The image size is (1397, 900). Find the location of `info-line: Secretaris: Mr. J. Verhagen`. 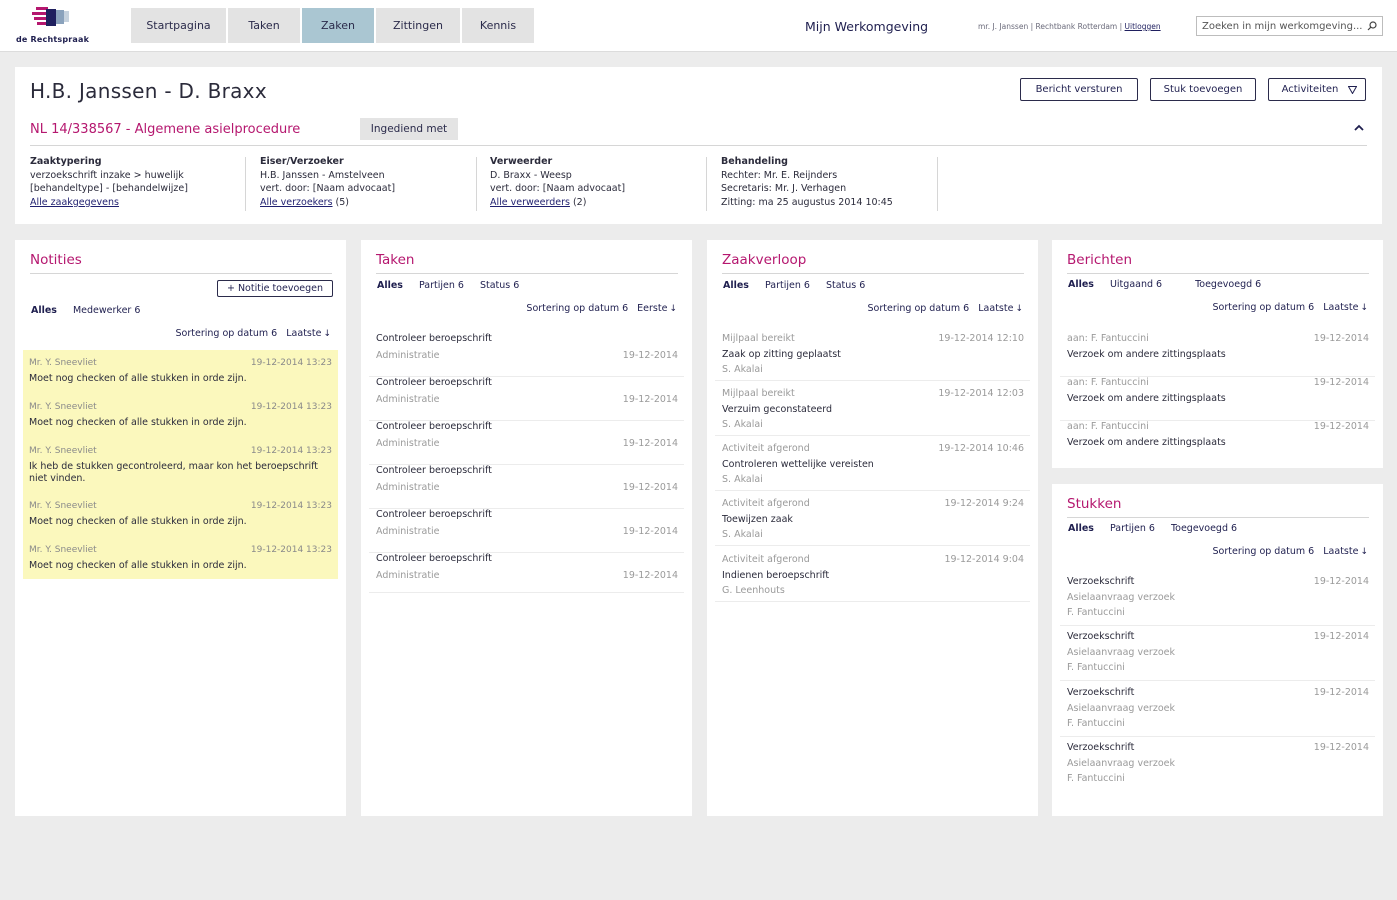

info-line: Secretaris: Mr. J. Verhagen is located at coordinates (784, 188).